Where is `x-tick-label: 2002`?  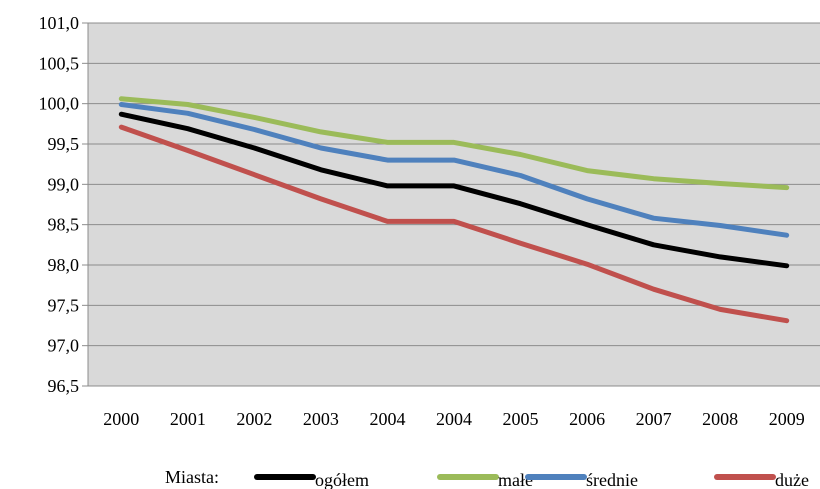
x-tick-label: 2002 is located at coordinates (254, 419).